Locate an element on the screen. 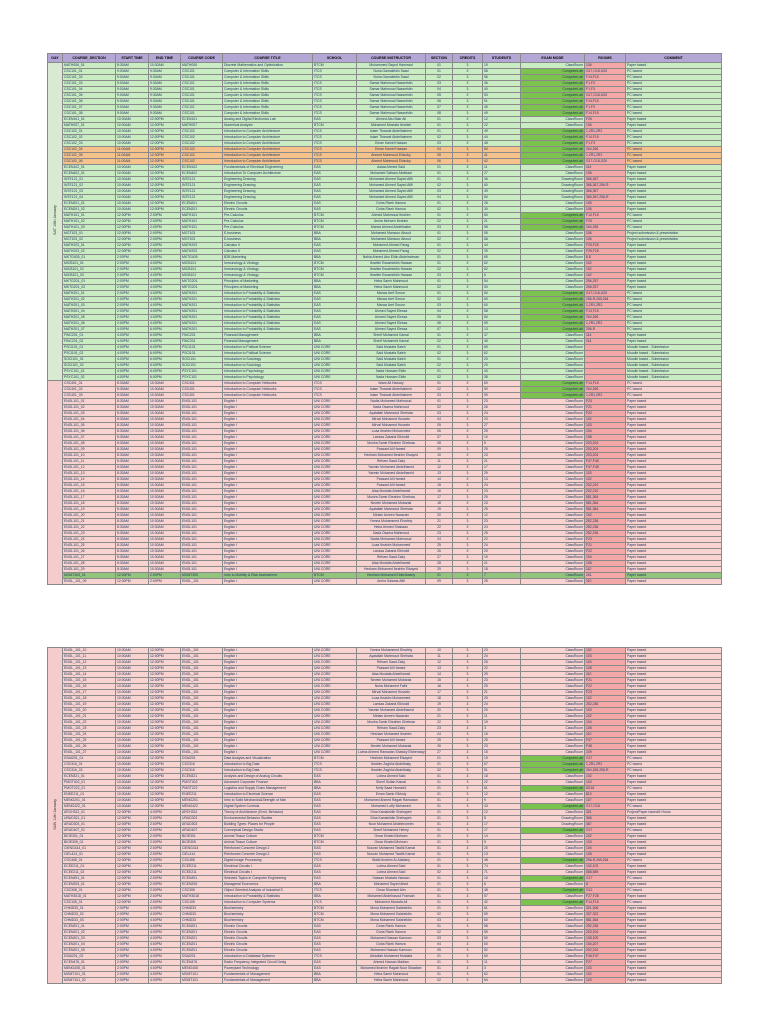  cell: Lobna Ahmed Ramadan Shawky Elshenawy is located at coordinates (391, 752).